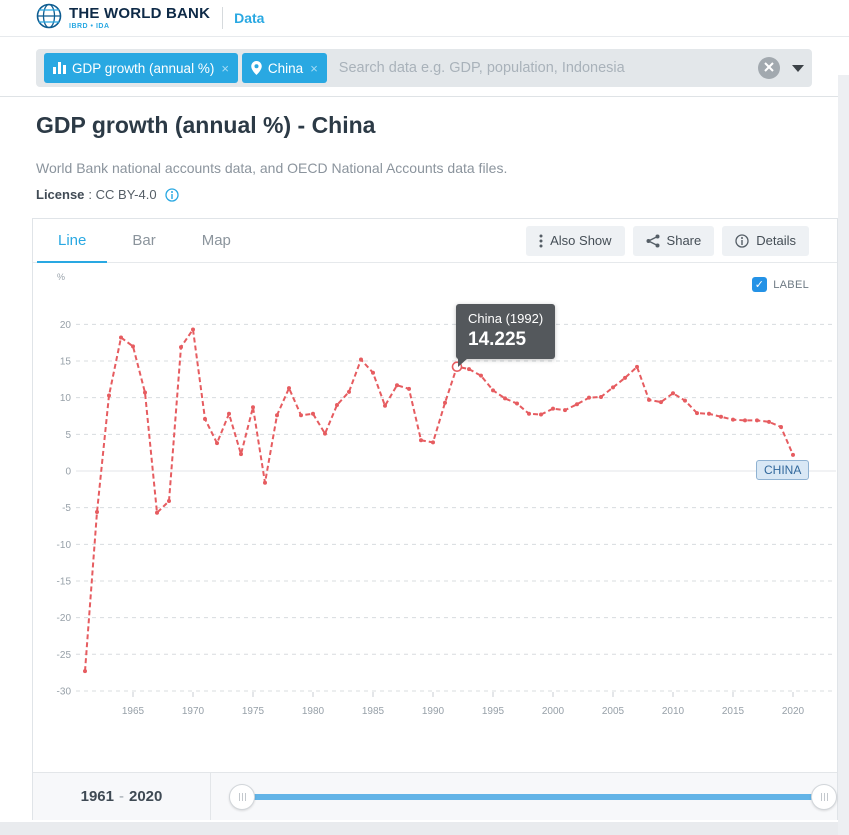 The image size is (849, 835). What do you see at coordinates (419, 828) in the screenshot?
I see `page-background` at bounding box center [419, 828].